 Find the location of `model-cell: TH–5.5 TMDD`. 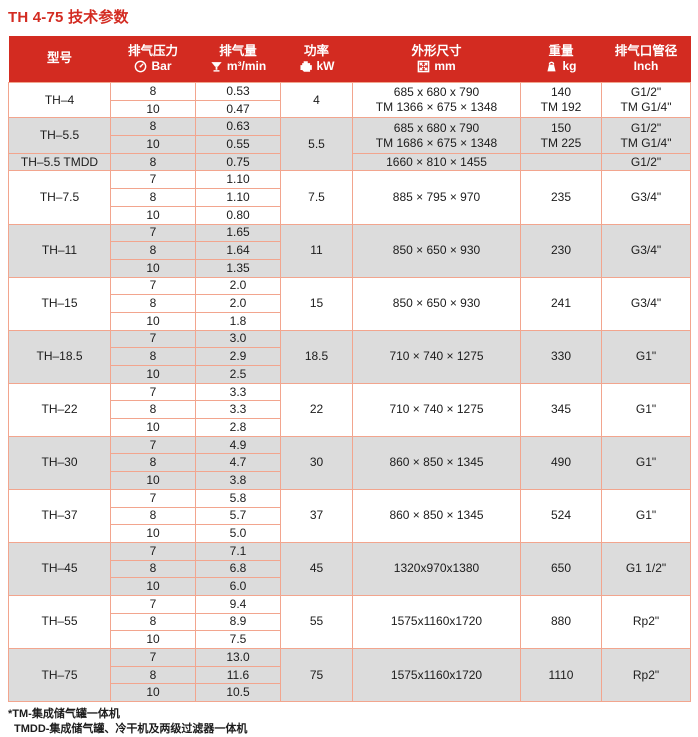

model-cell: TH–5.5 TMDD is located at coordinates (59, 162).